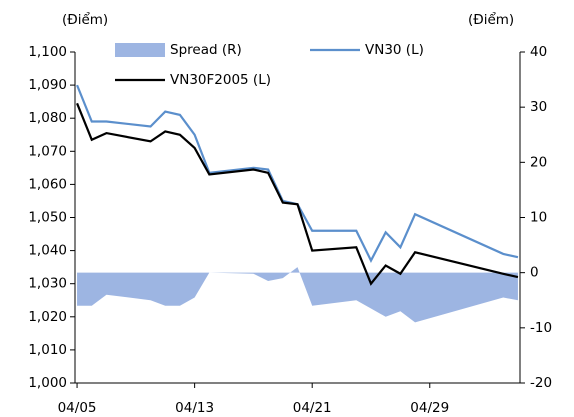  What do you see at coordinates (194, 408) in the screenshot?
I see `x-tick-label: 04/13` at bounding box center [194, 408].